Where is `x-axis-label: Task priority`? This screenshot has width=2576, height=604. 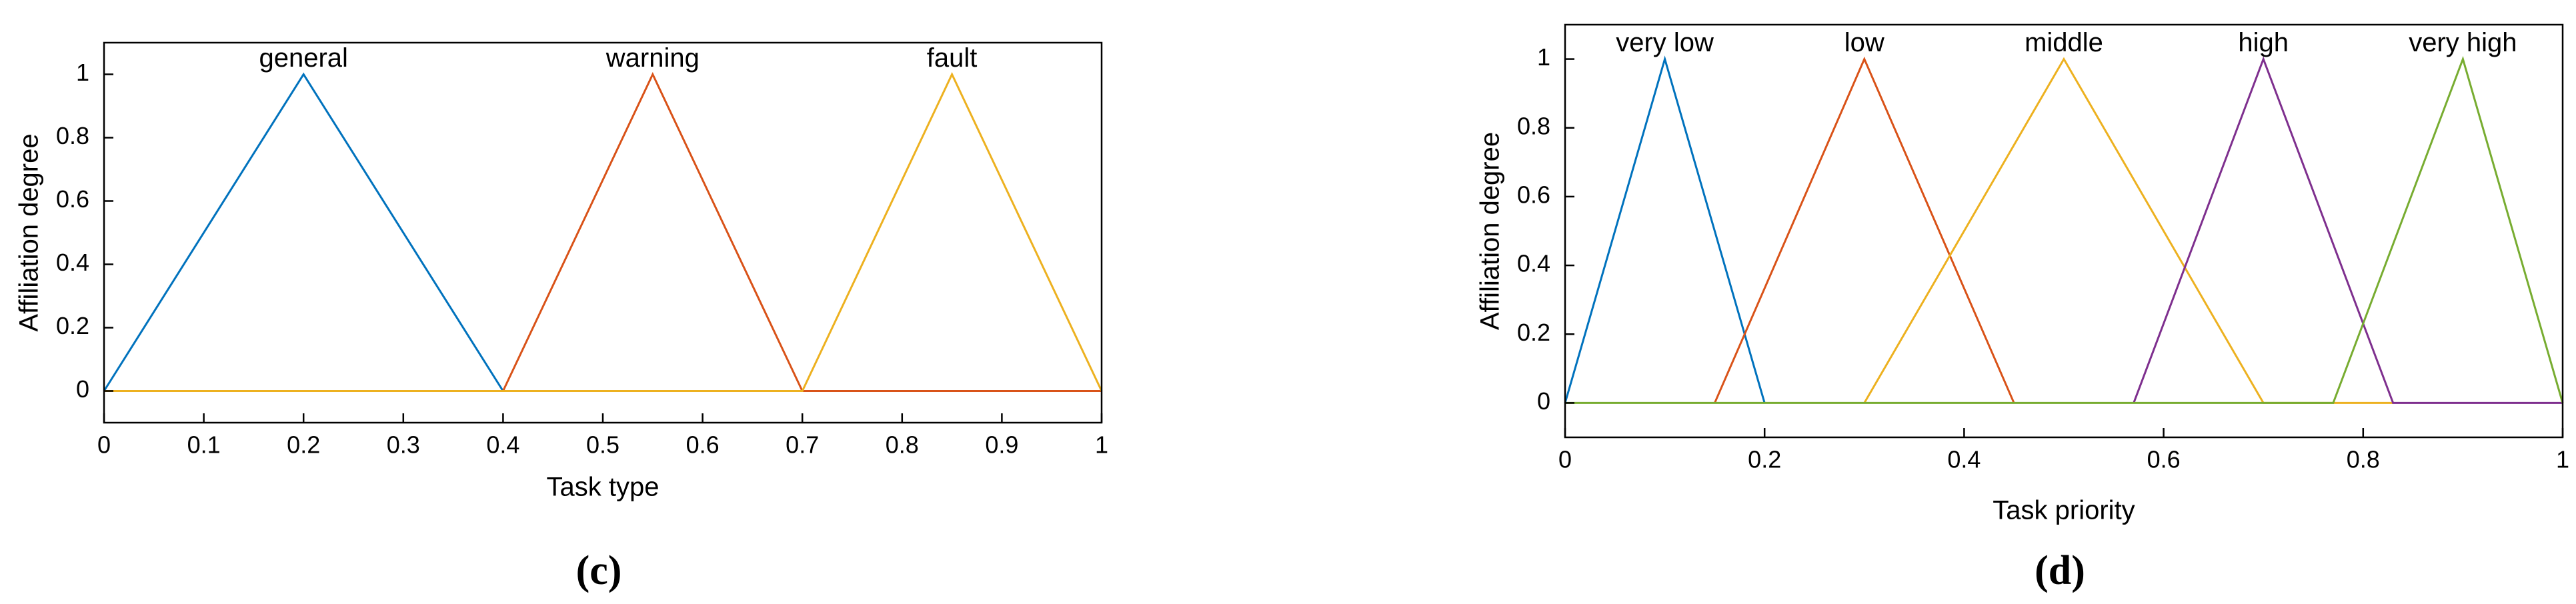
x-axis-label: Task priority is located at coordinates (2064, 510).